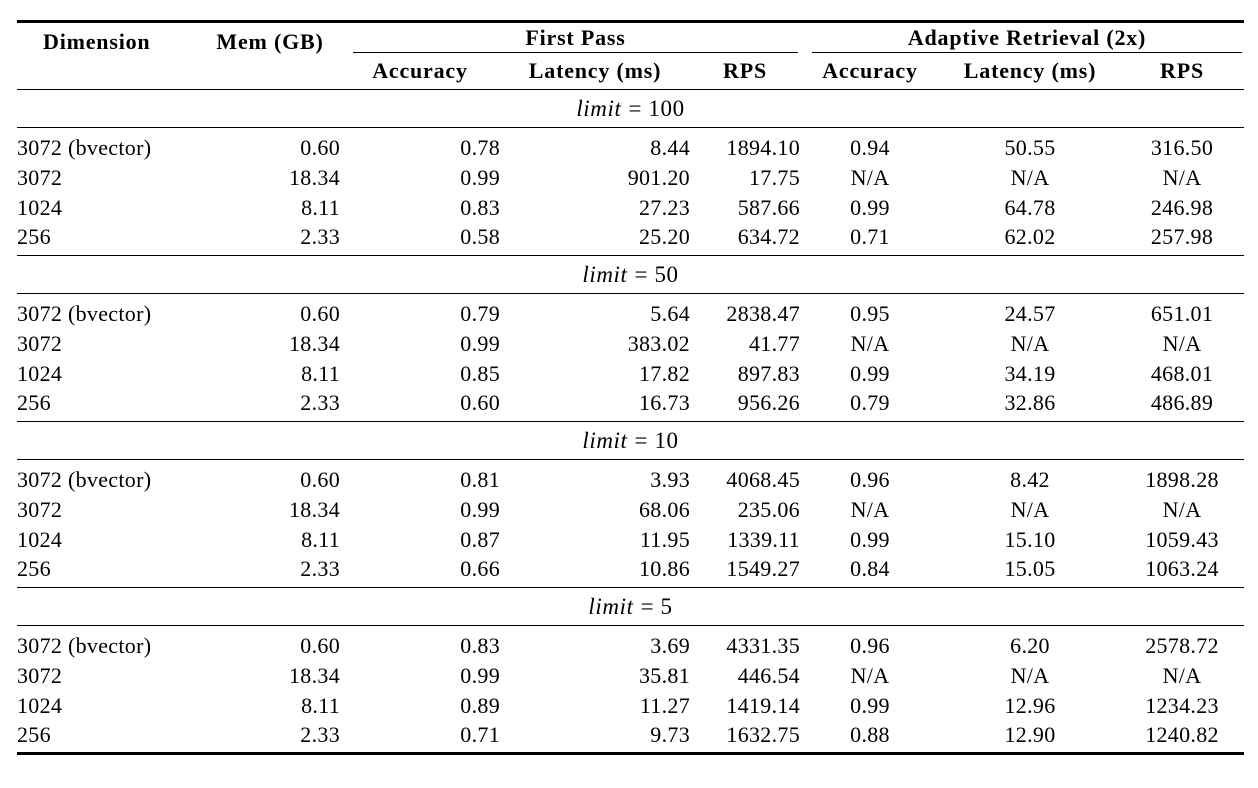 The width and height of the screenshot is (1258, 788). I want to click on metric-value-cell: 25.20, so click(664, 237).